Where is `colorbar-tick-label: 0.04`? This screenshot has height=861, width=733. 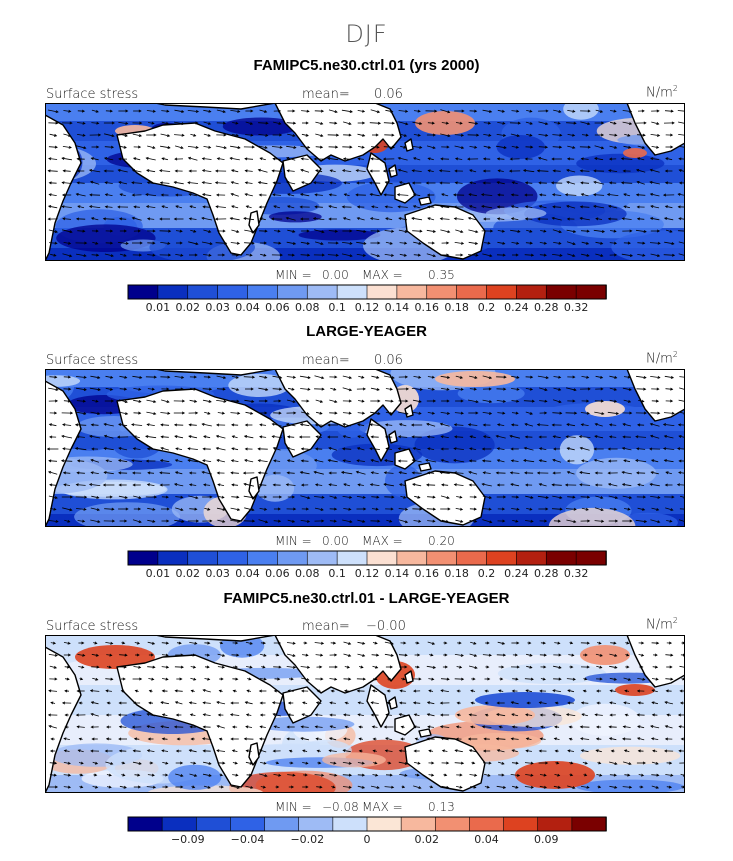 colorbar-tick-label: 0.04 is located at coordinates (247, 307).